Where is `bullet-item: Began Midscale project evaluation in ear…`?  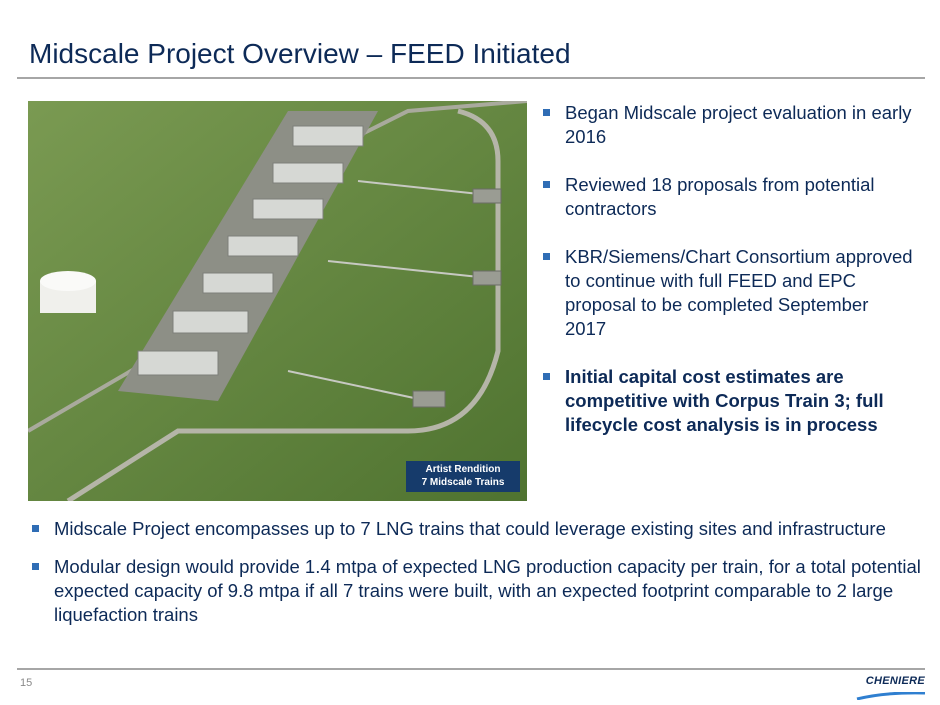
bullet-item: Began Midscale project evaluation in ear… is located at coordinates (728, 125).